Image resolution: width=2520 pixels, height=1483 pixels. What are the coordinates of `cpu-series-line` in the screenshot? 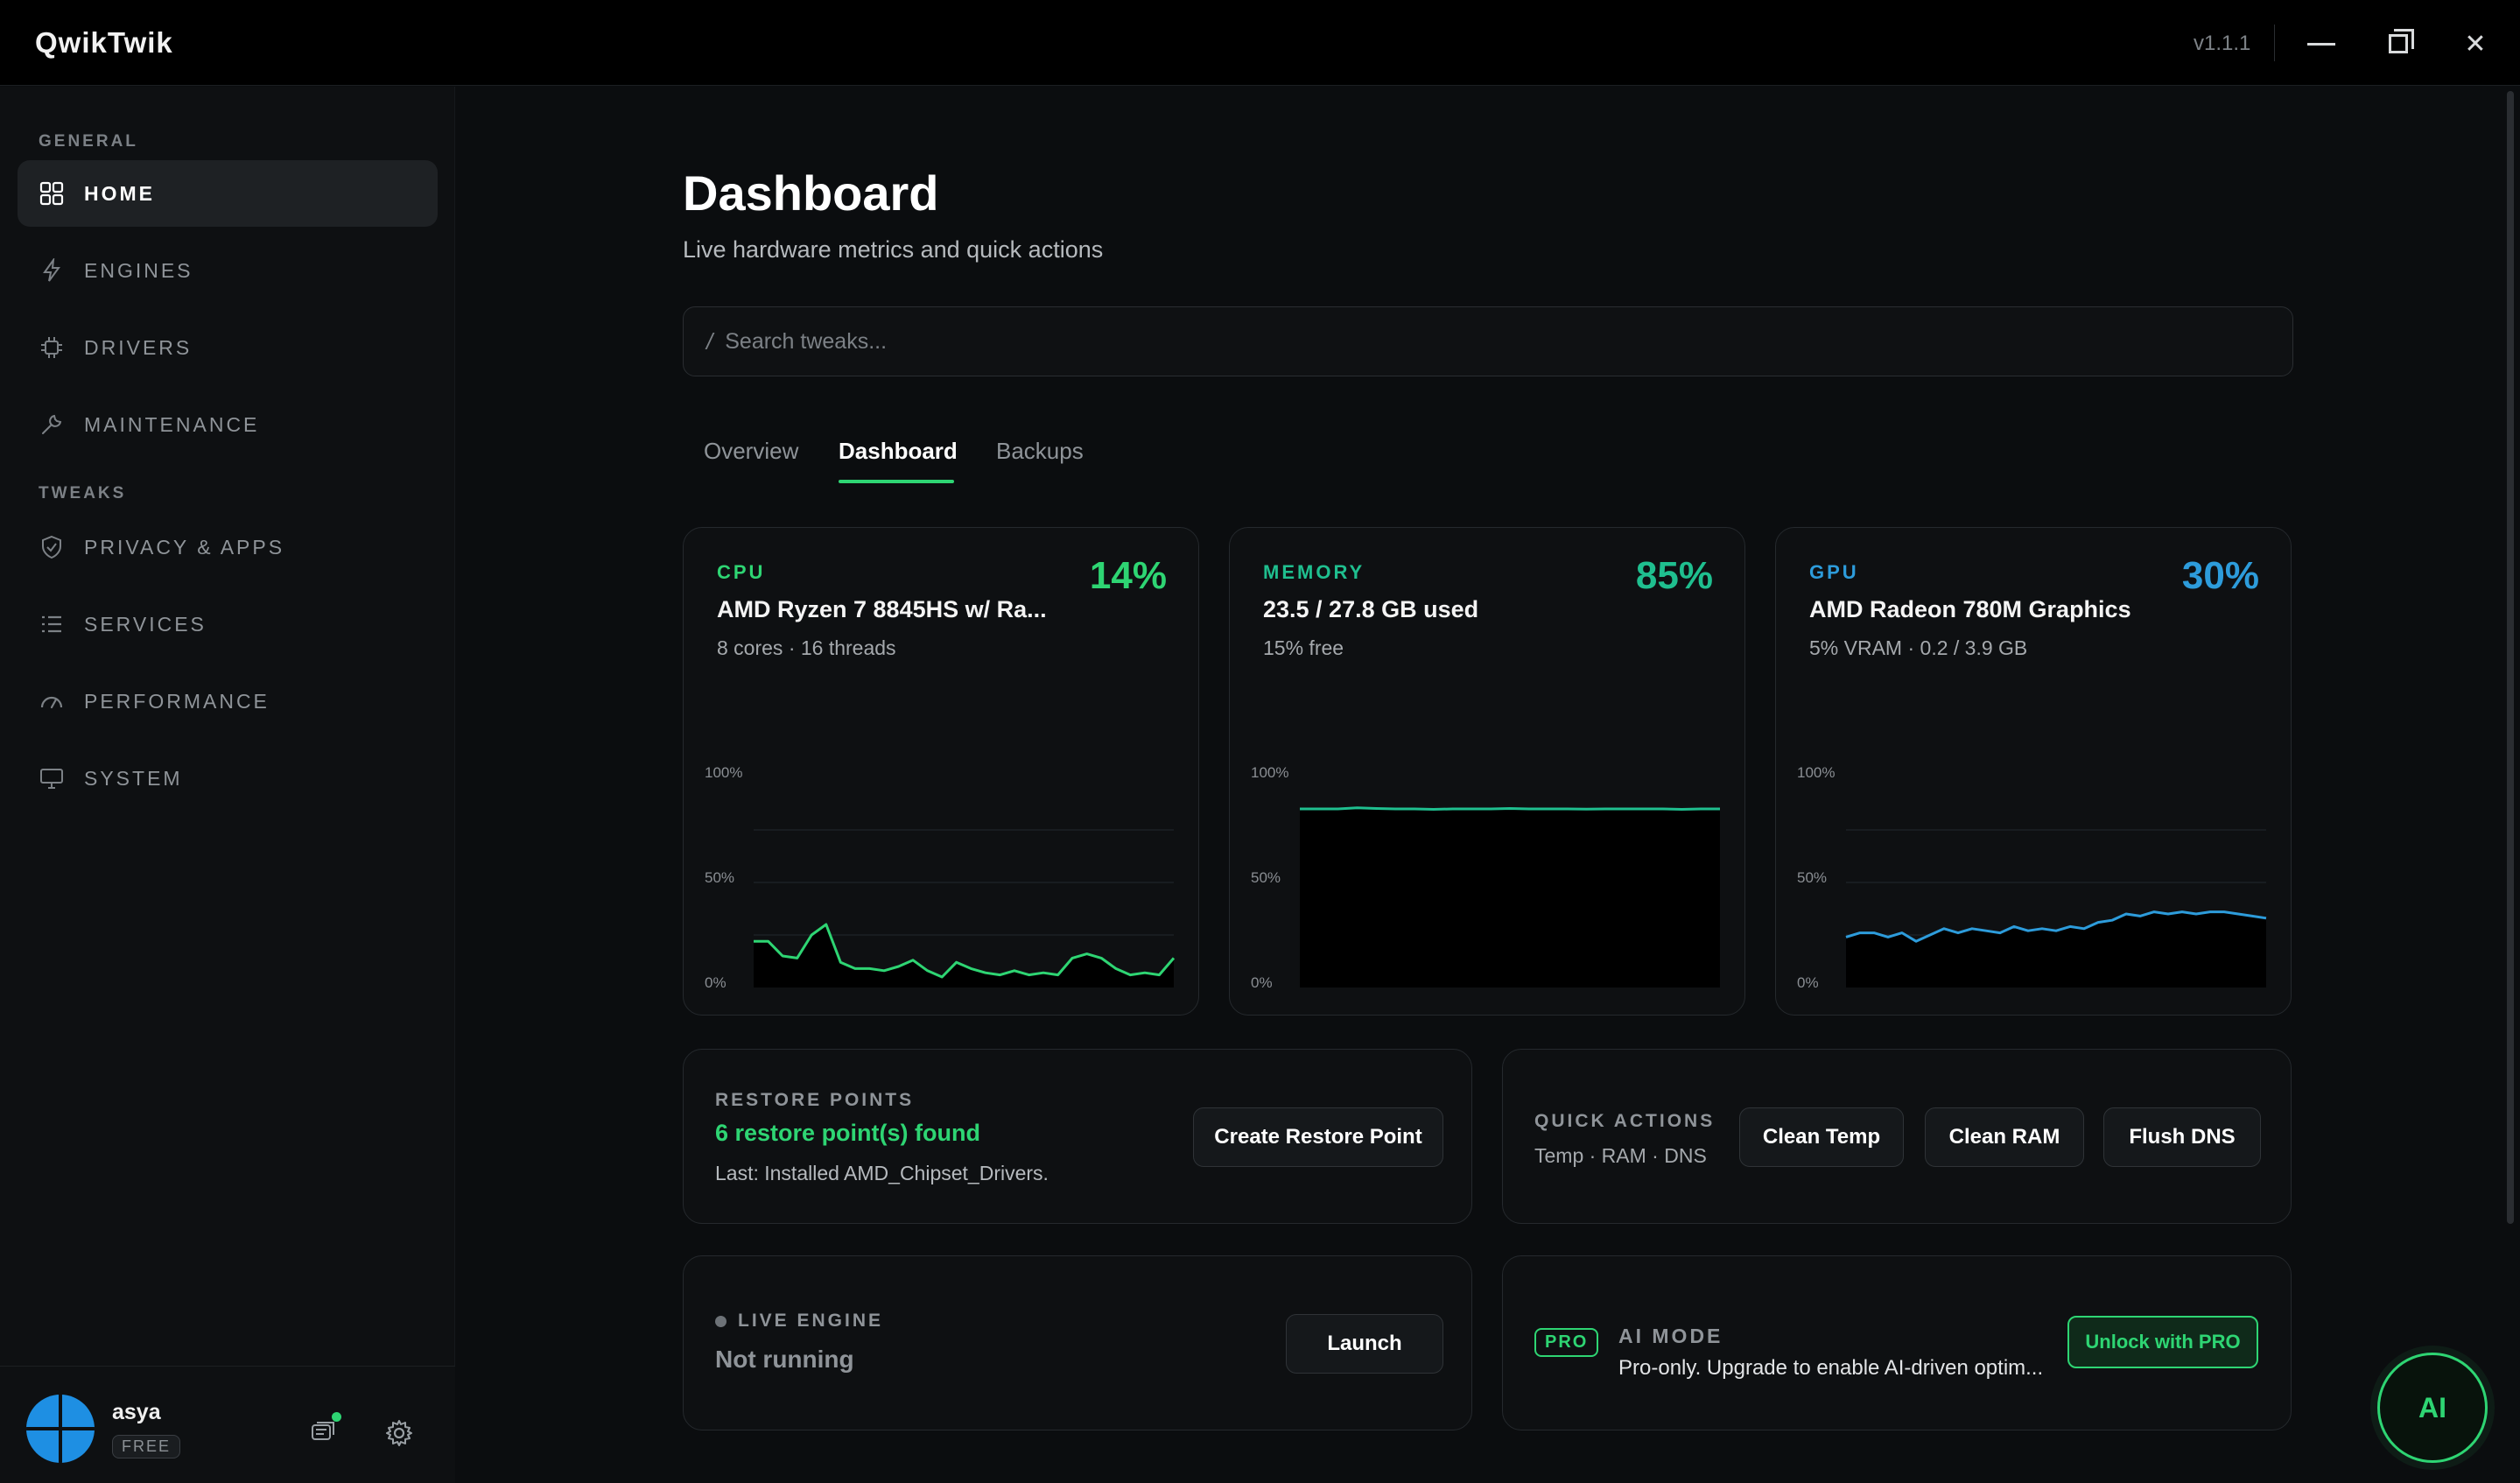 It's located at (965, 951).